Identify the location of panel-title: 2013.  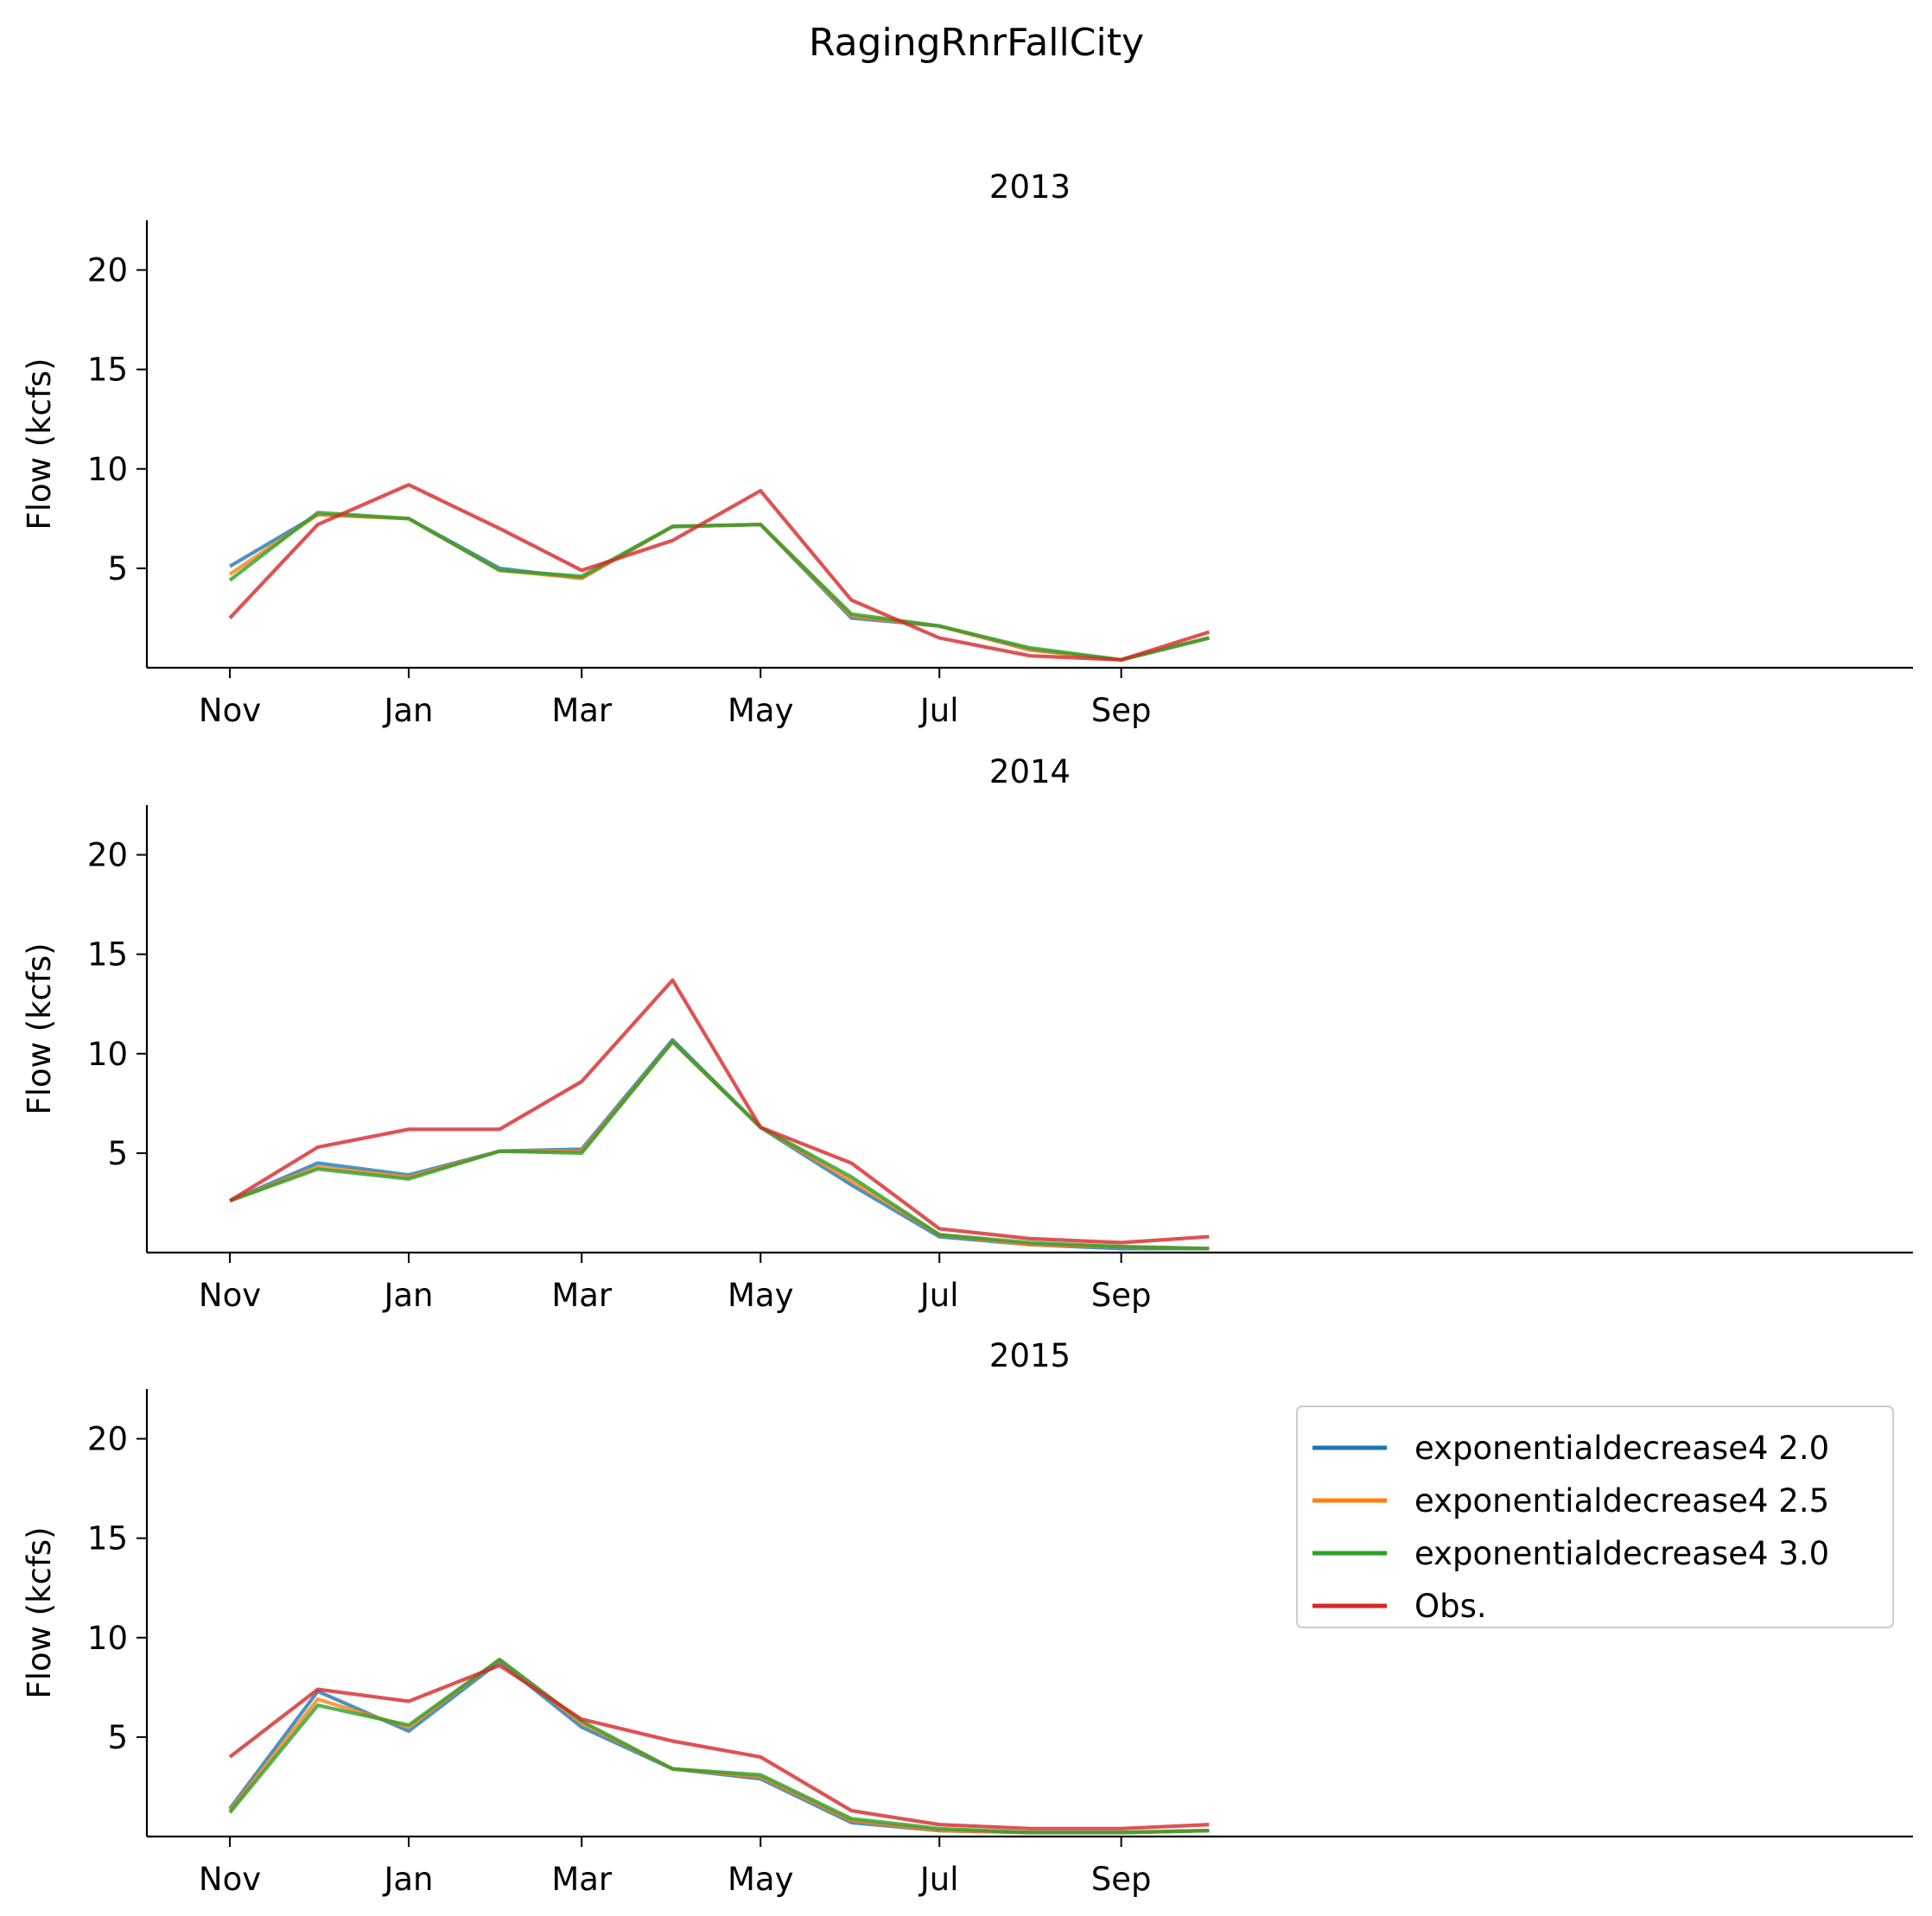
(1030, 187).